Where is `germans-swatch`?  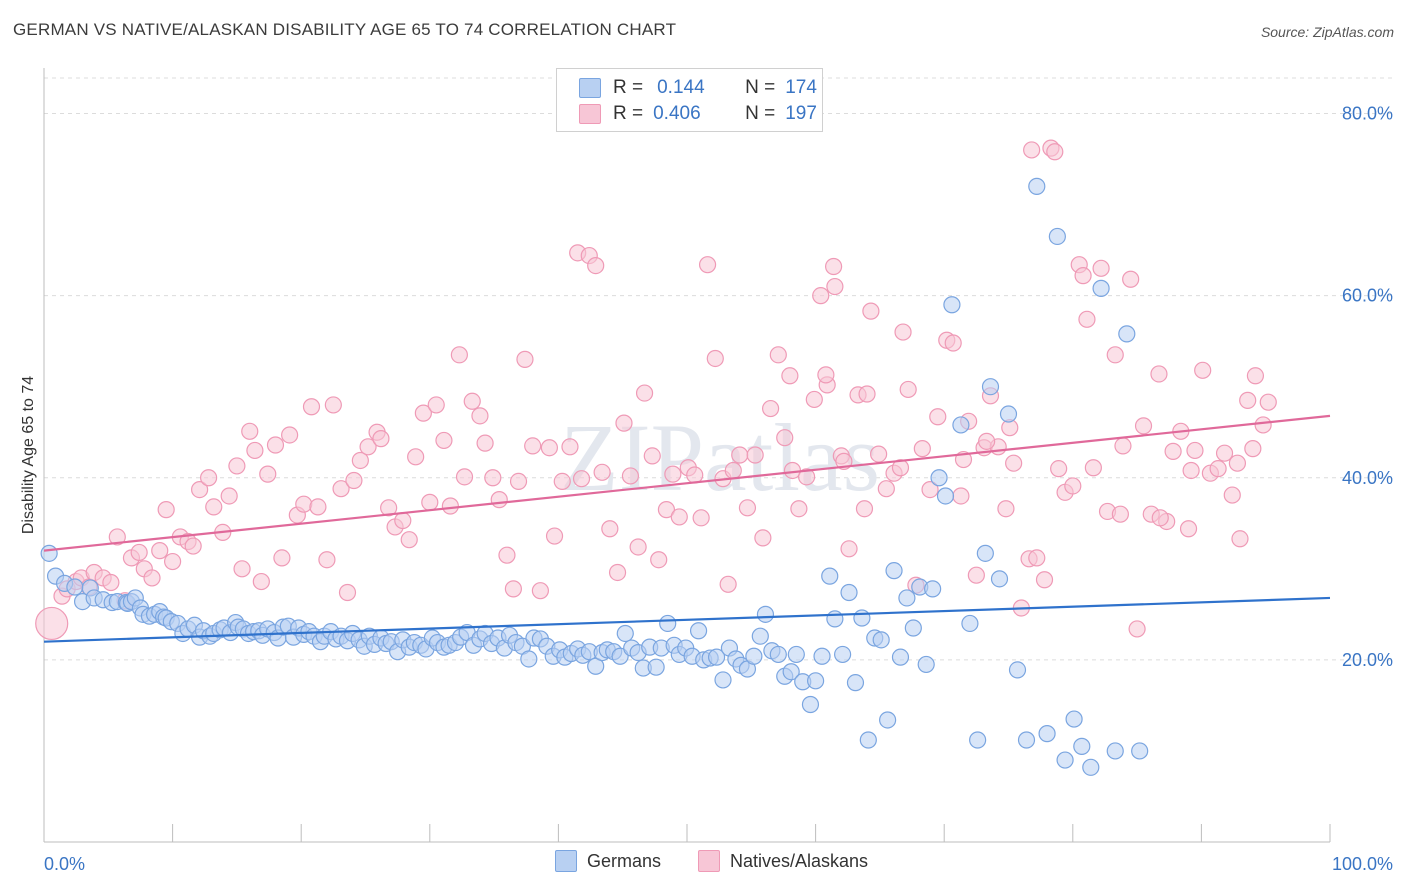
germans-swatch is located at coordinates (590, 88).